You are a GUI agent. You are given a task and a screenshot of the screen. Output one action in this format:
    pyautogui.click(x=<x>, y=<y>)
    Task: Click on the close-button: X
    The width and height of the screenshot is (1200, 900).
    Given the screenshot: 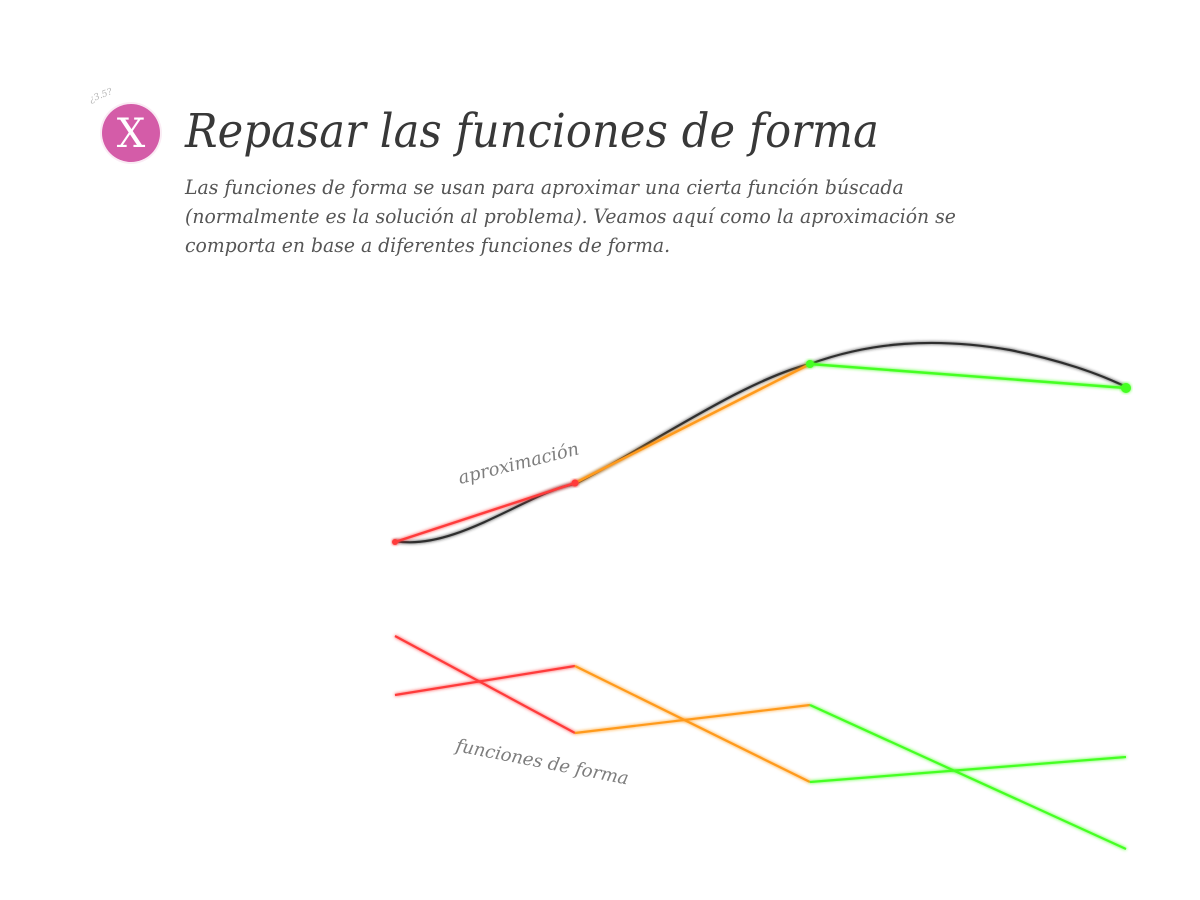 What is the action you would take?
    pyautogui.click(x=131, y=133)
    